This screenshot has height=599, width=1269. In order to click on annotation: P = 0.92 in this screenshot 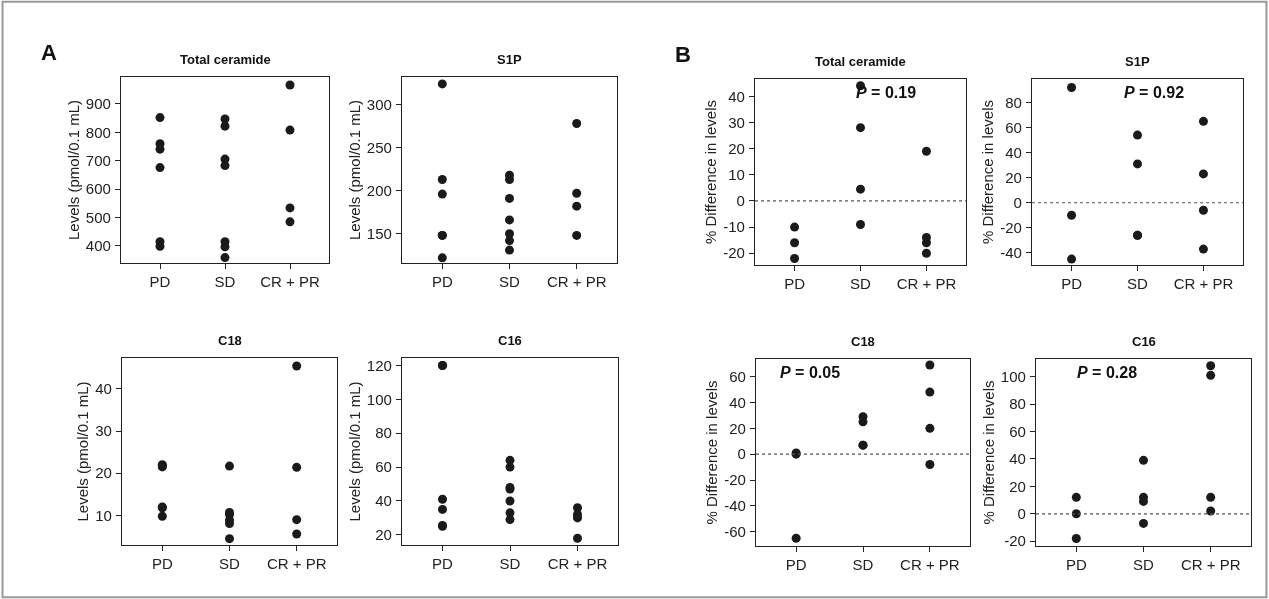, I will do `click(1154, 92)`.